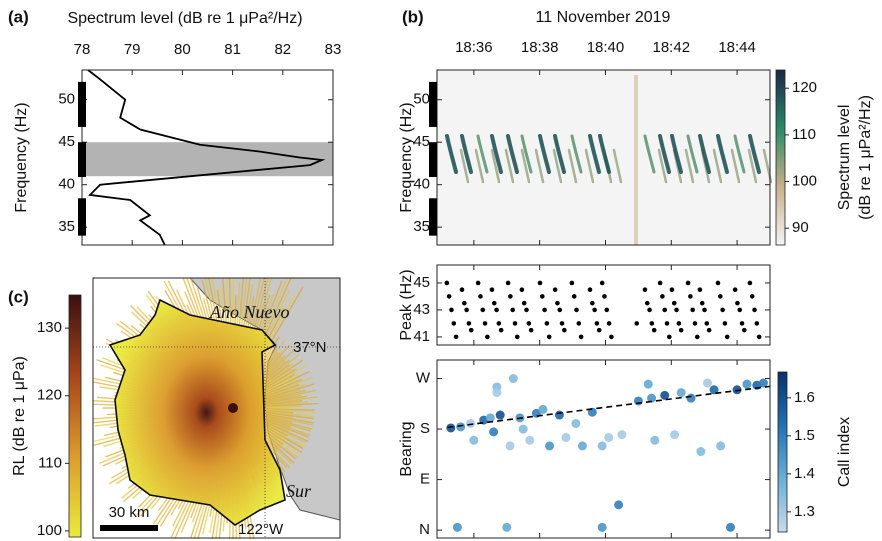  Describe the element at coordinates (21, 157) in the screenshot. I see `y-axis-label: Frequency (Hz)` at that location.